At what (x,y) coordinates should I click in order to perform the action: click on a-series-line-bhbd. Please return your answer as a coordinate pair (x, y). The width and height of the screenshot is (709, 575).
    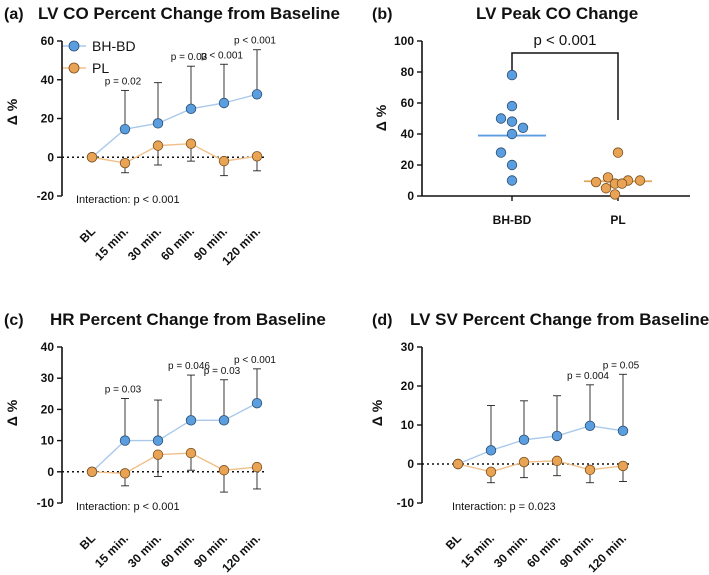
    Looking at the image, I should click on (174, 125).